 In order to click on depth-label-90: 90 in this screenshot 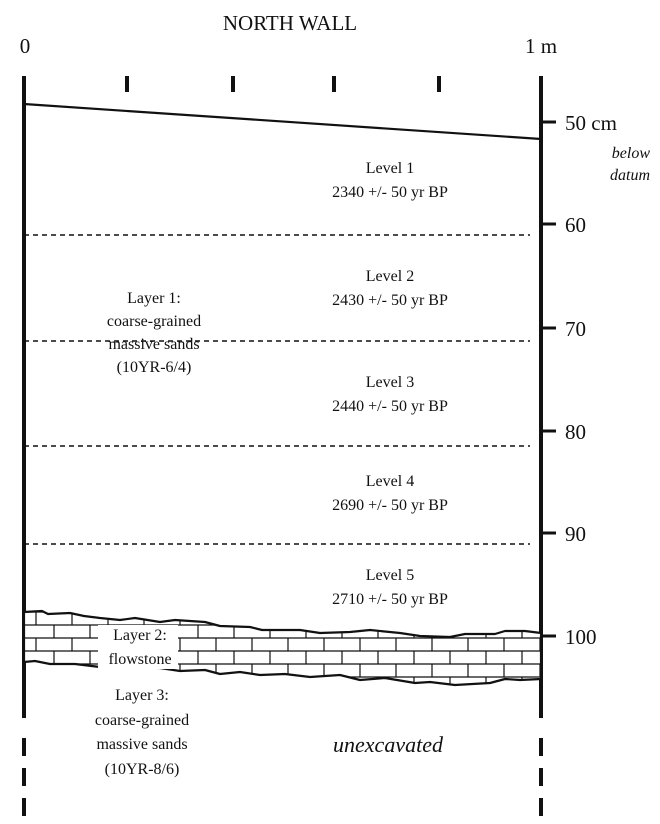, I will do `click(575, 534)`.